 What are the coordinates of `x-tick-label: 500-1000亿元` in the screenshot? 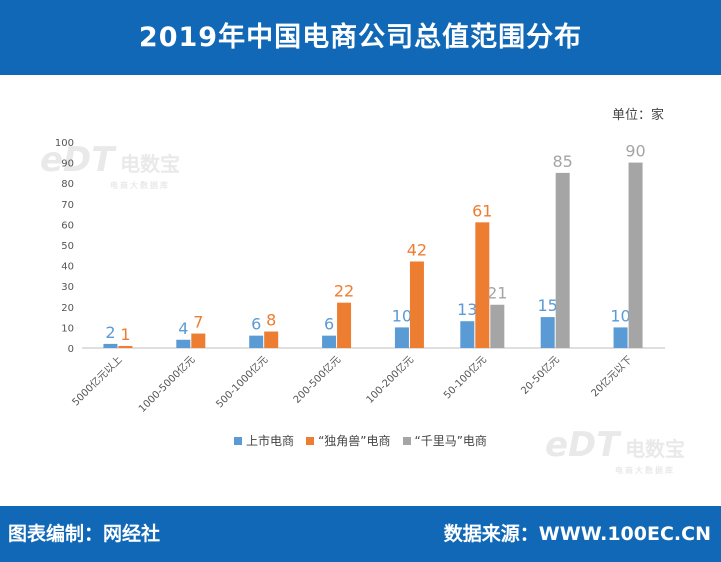 It's located at (241, 381).